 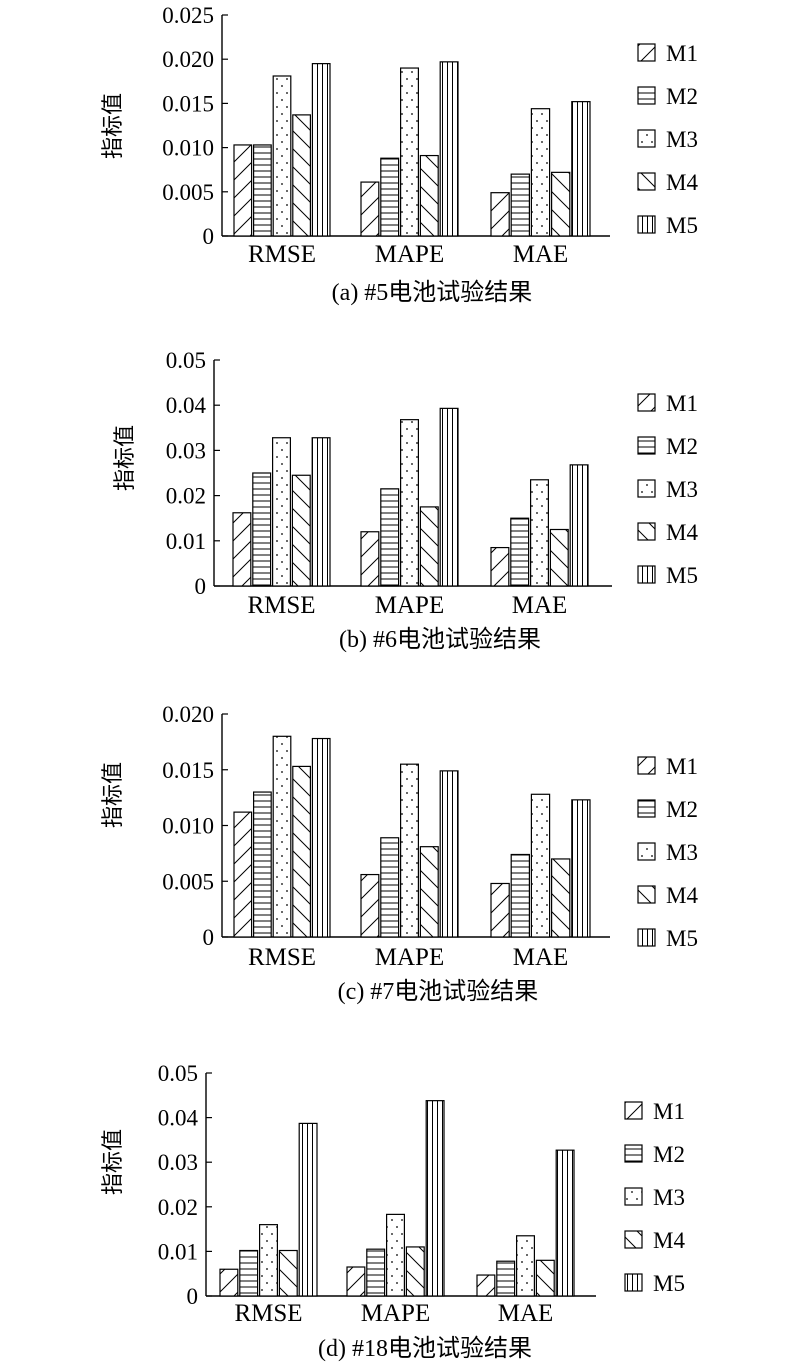 What do you see at coordinates (438, 991) in the screenshot?
I see `panel-caption: (c) #7电池试验结果` at bounding box center [438, 991].